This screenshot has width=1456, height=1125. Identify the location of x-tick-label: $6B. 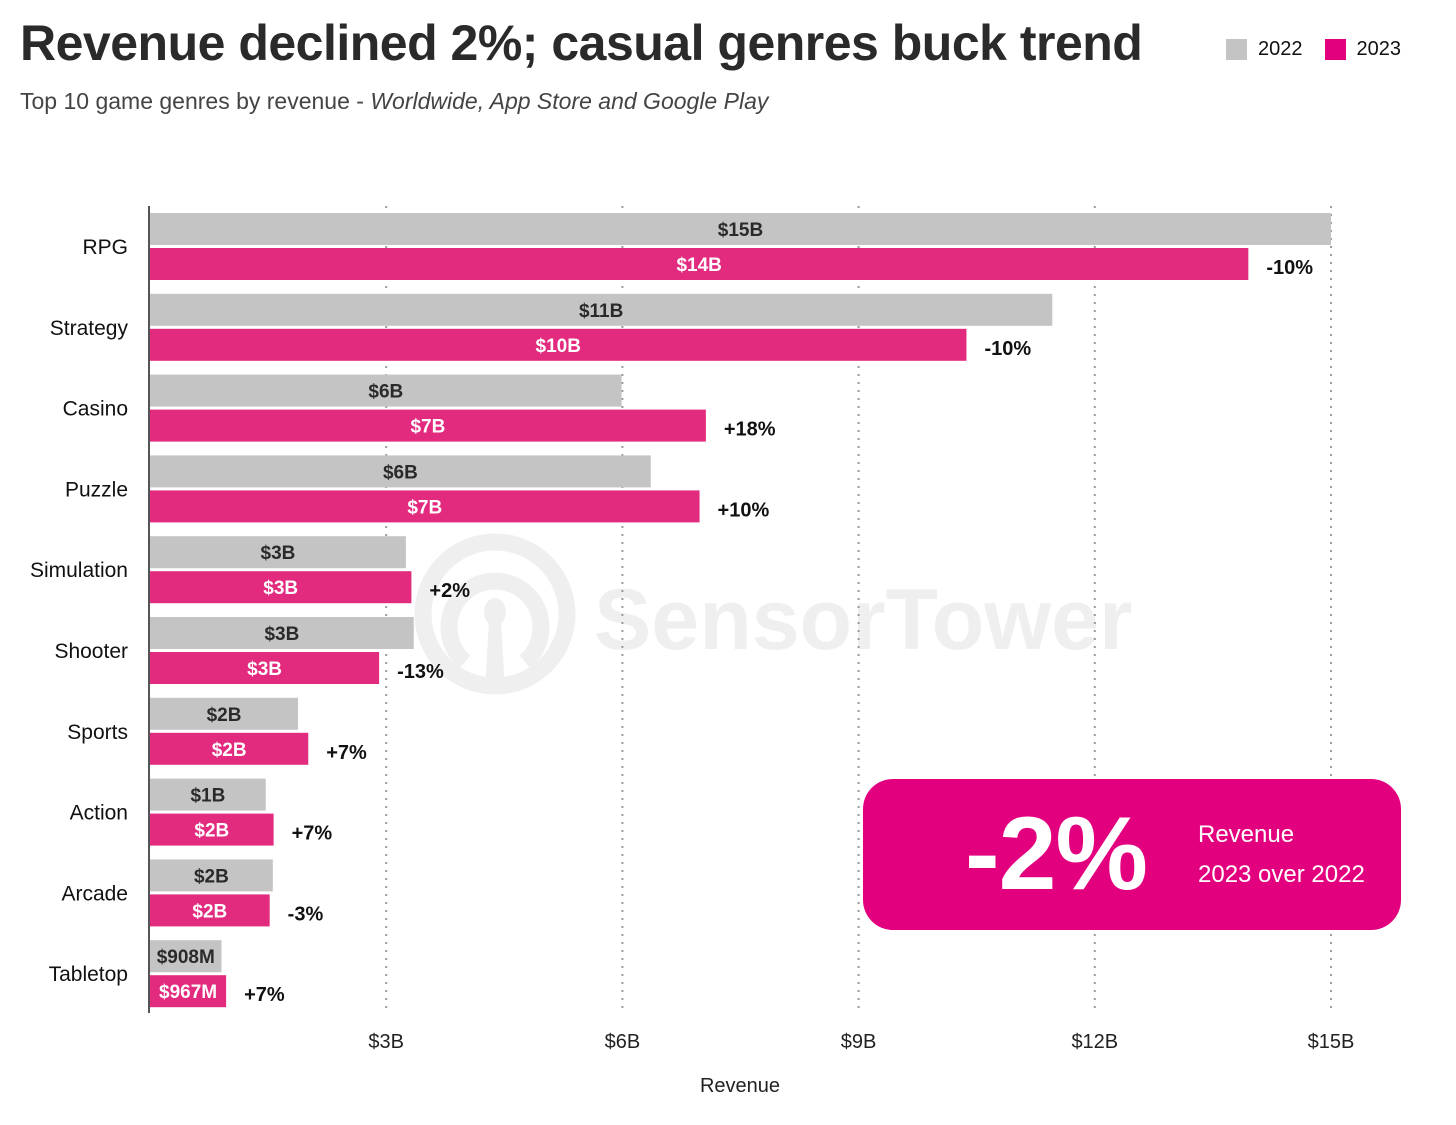
(623, 1042).